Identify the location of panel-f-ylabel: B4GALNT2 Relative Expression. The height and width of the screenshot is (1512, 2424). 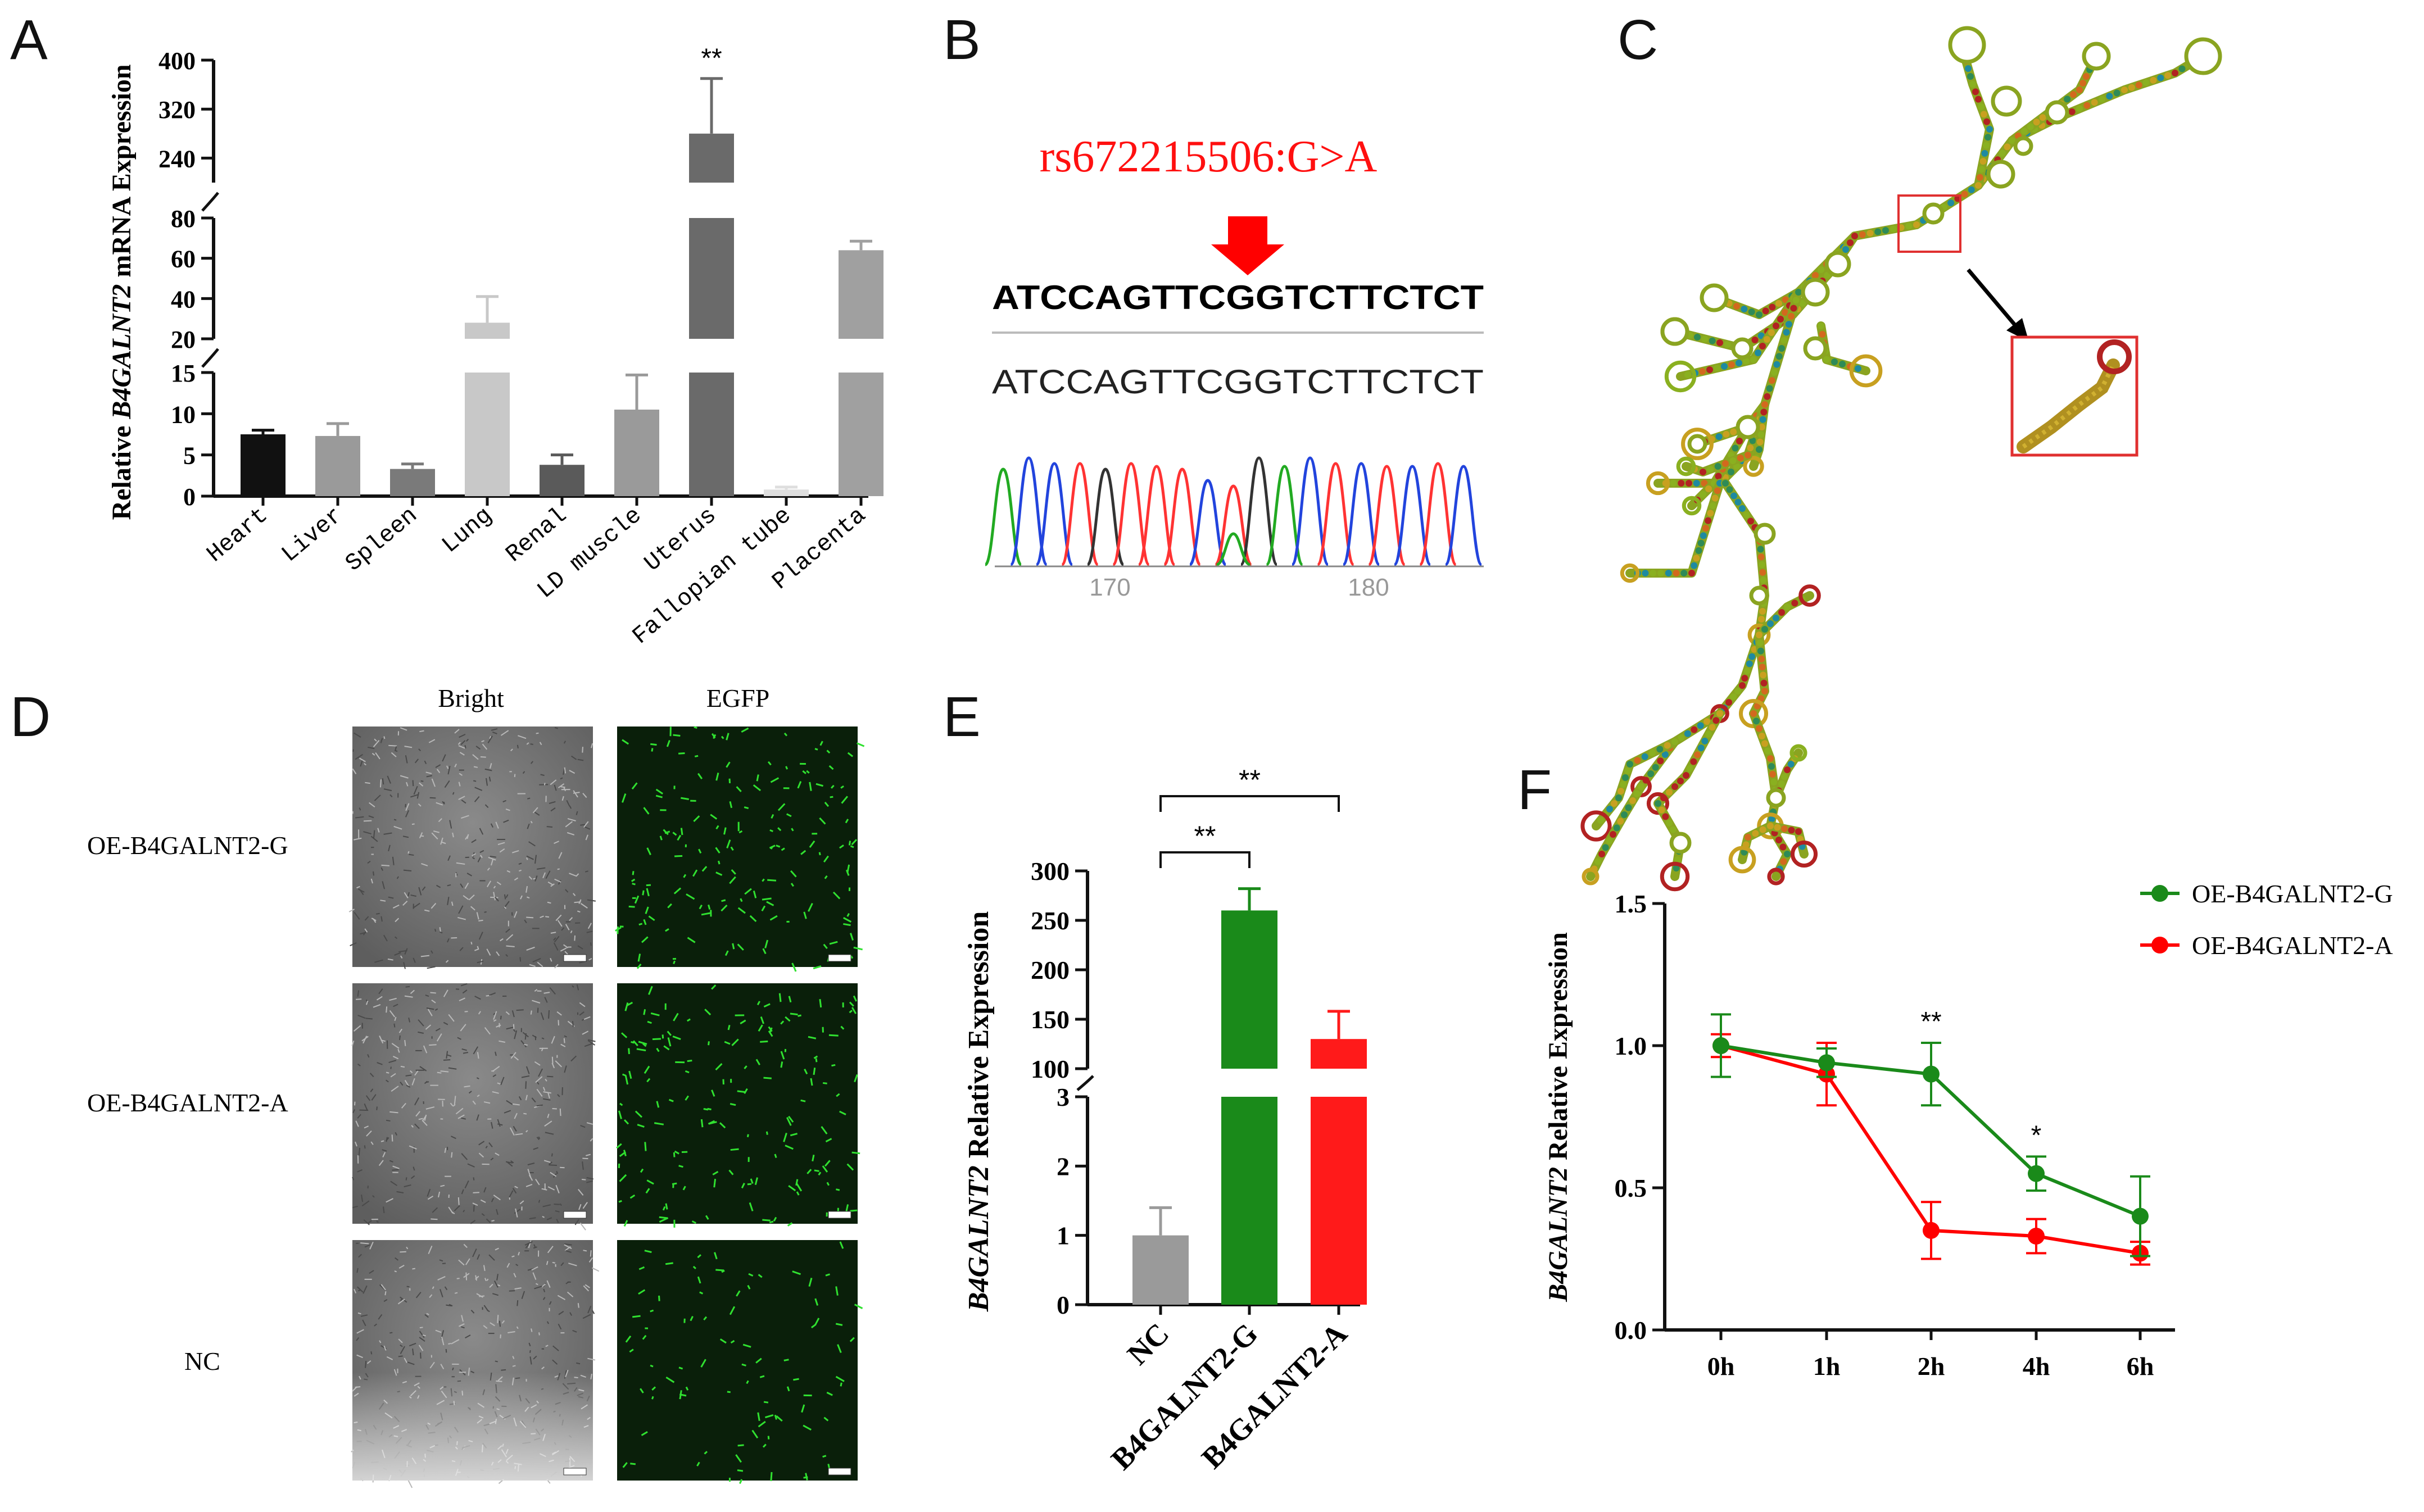
(1558, 1117).